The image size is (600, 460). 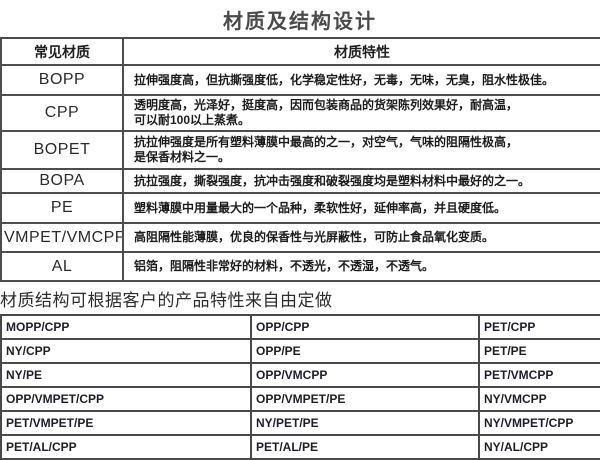 I want to click on material-feature: 铝箔，阻隔性非常好的材料，不透光，不透湿，不透气。, so click(x=361, y=266).